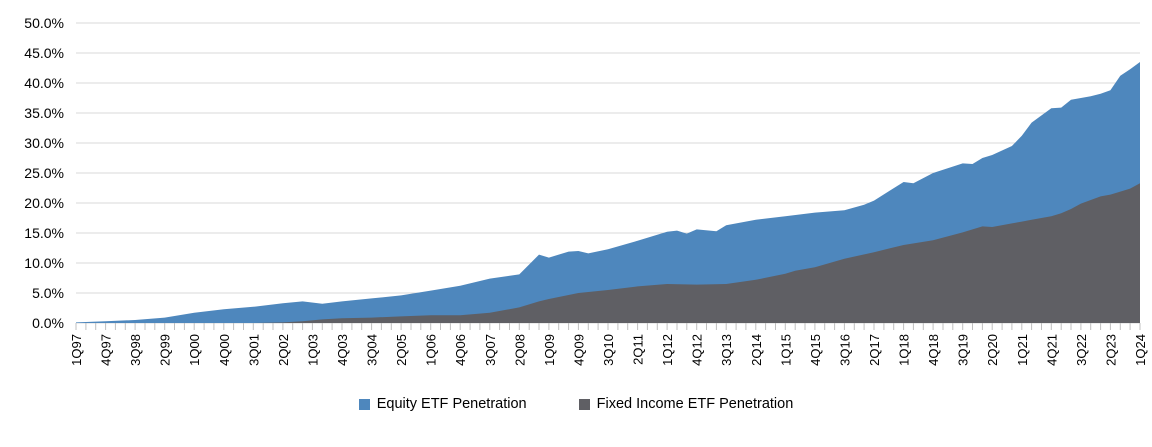 This screenshot has height=447, width=1152. I want to click on y-axis-tick-label: 50.0%, so click(44, 23).